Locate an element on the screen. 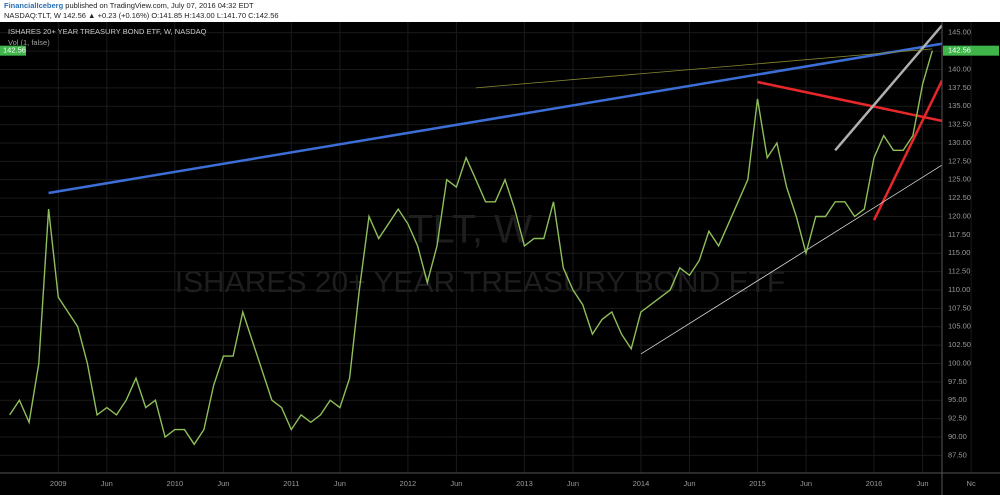 The width and height of the screenshot is (1000, 495). x-tick-label: 2013 is located at coordinates (524, 483).